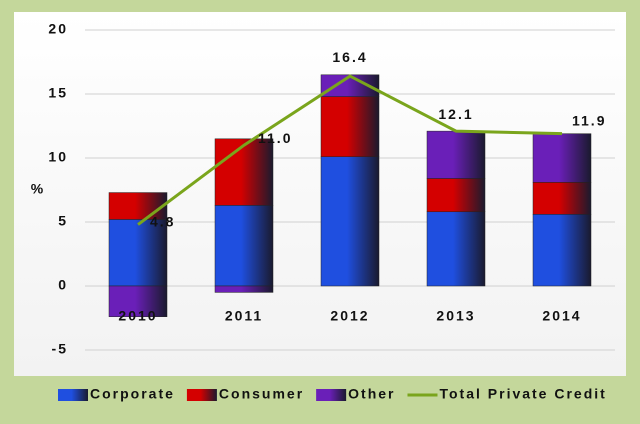 The width and height of the screenshot is (640, 424). What do you see at coordinates (63, 285) in the screenshot?
I see `y-tick-label: 0` at bounding box center [63, 285].